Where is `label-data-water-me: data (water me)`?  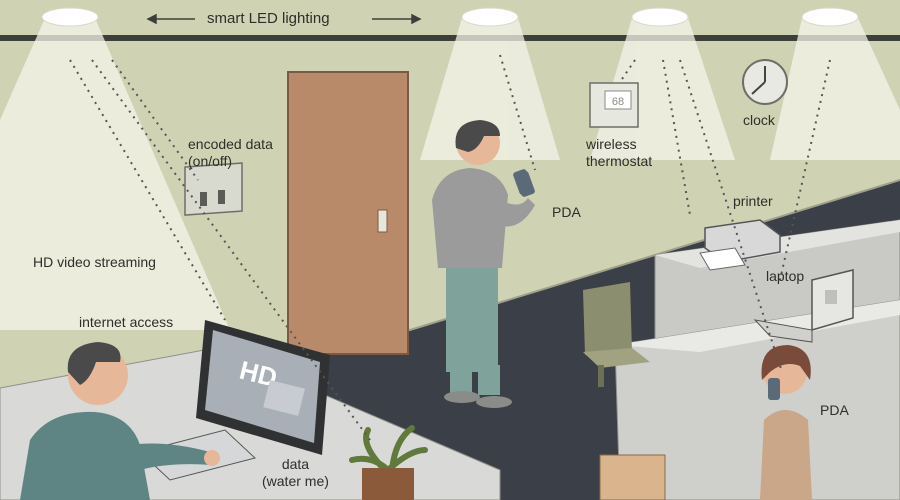 label-data-water-me: data (water me) is located at coordinates (295, 472).